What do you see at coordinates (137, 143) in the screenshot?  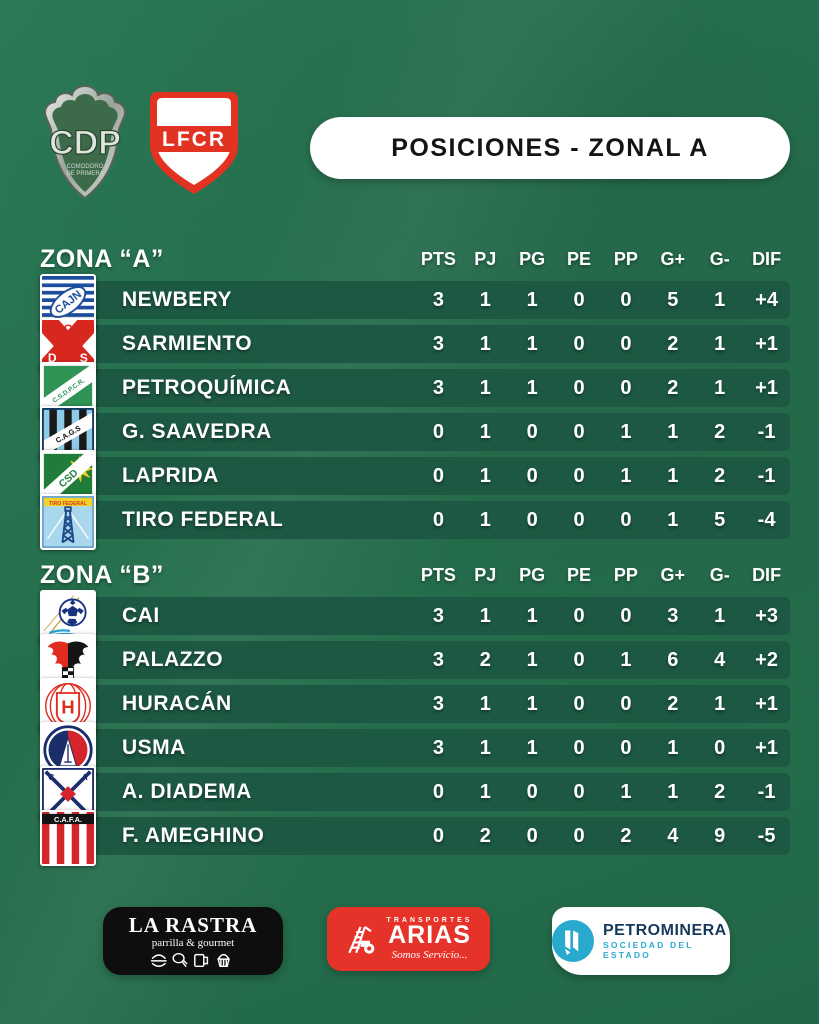 I see `header-logos: CDP COMODORO DE PRIMERA LFCR` at bounding box center [137, 143].